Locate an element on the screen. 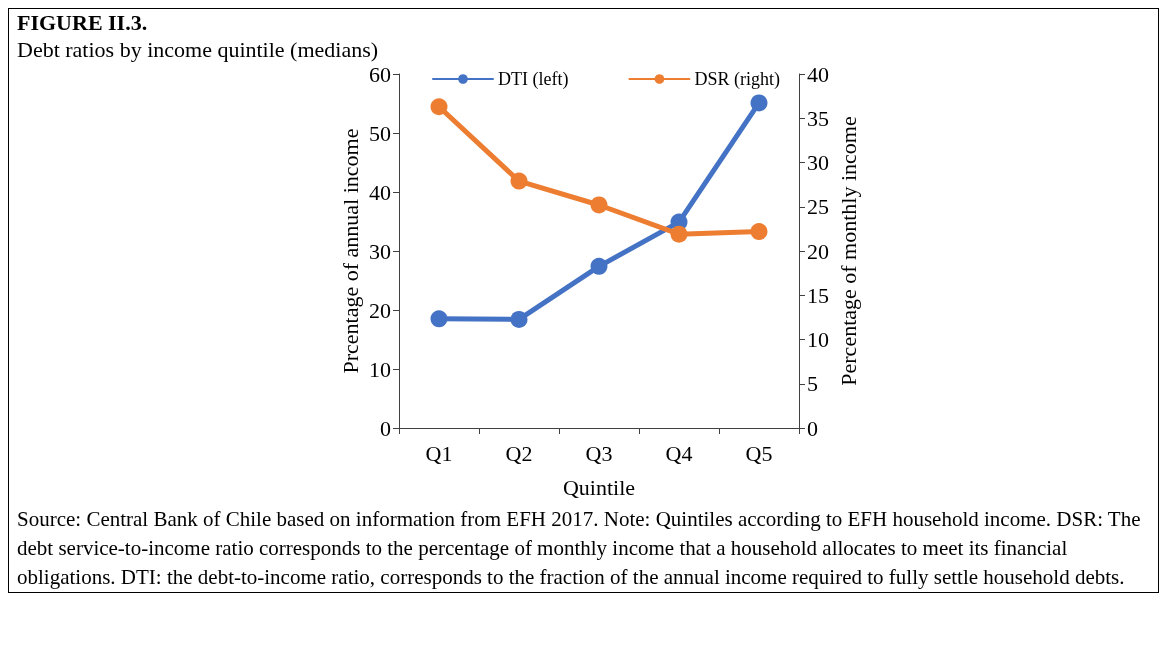 The image size is (1167, 654). y2-tick-label: 30 is located at coordinates (818, 162).